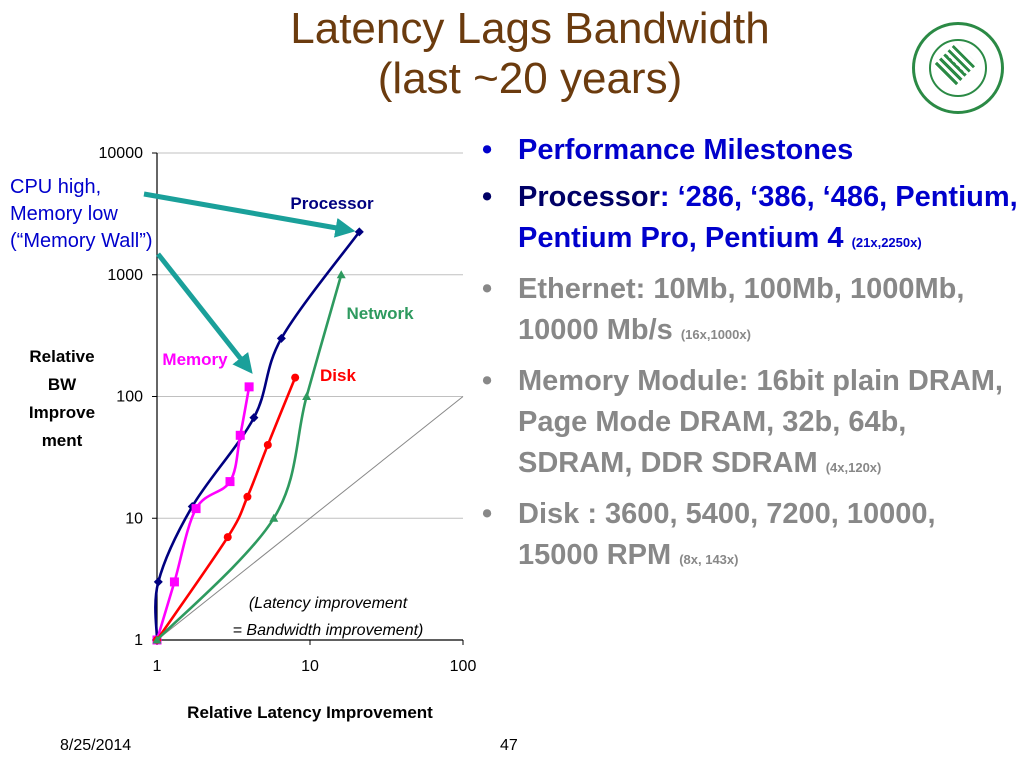 The width and height of the screenshot is (1024, 768). What do you see at coordinates (886, 242) in the screenshot?
I see `bullet-text: (21x,2250x)` at bounding box center [886, 242].